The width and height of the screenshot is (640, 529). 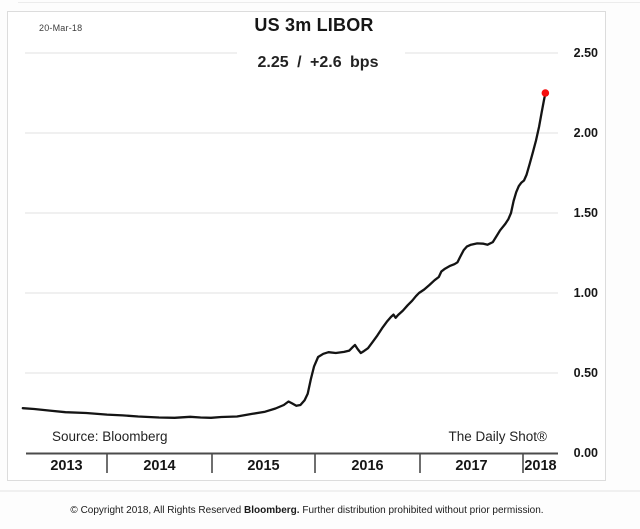 I want to click on y-axis-label: 1.00, so click(x=585, y=293).